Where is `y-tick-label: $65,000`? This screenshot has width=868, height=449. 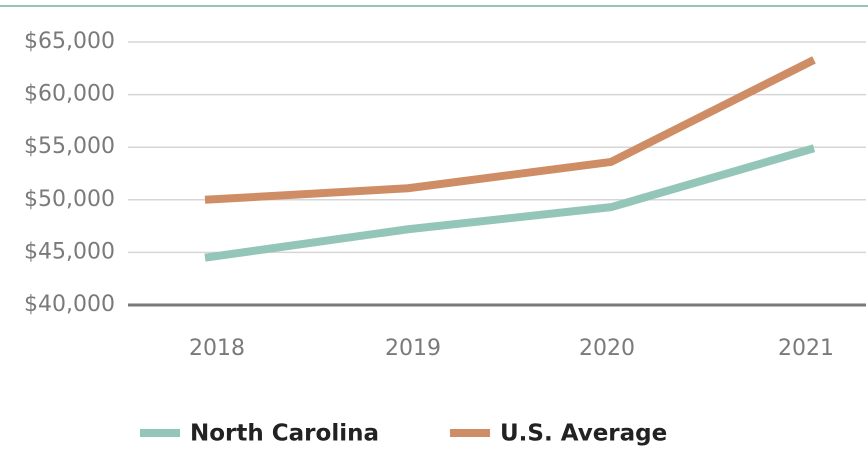
y-tick-label: $65,000 is located at coordinates (69, 41).